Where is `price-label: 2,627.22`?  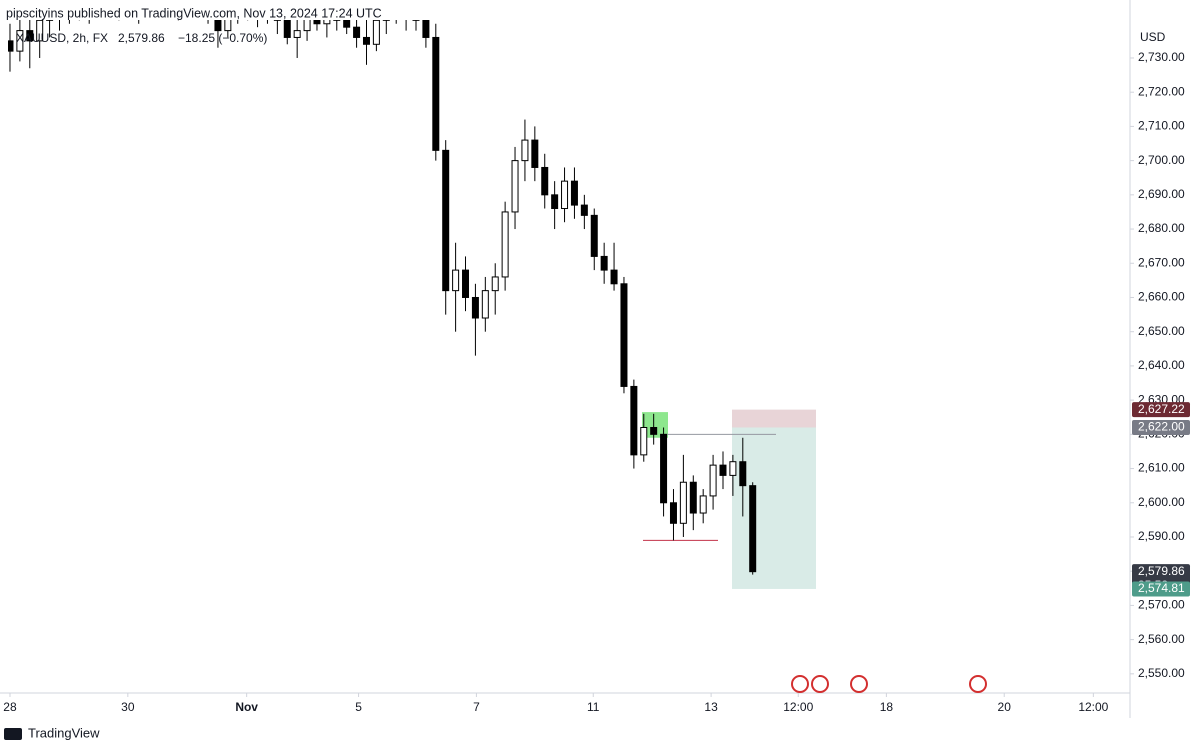 price-label: 2,627.22 is located at coordinates (1161, 409).